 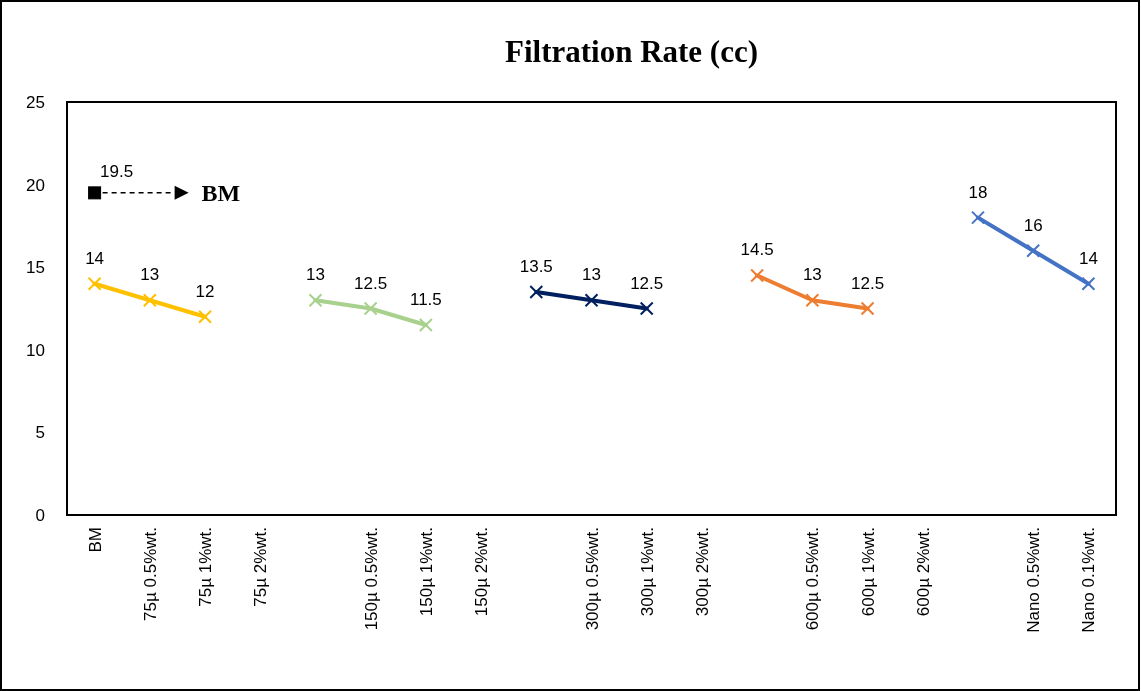 What do you see at coordinates (221, 193) in the screenshot?
I see `annotation: BM` at bounding box center [221, 193].